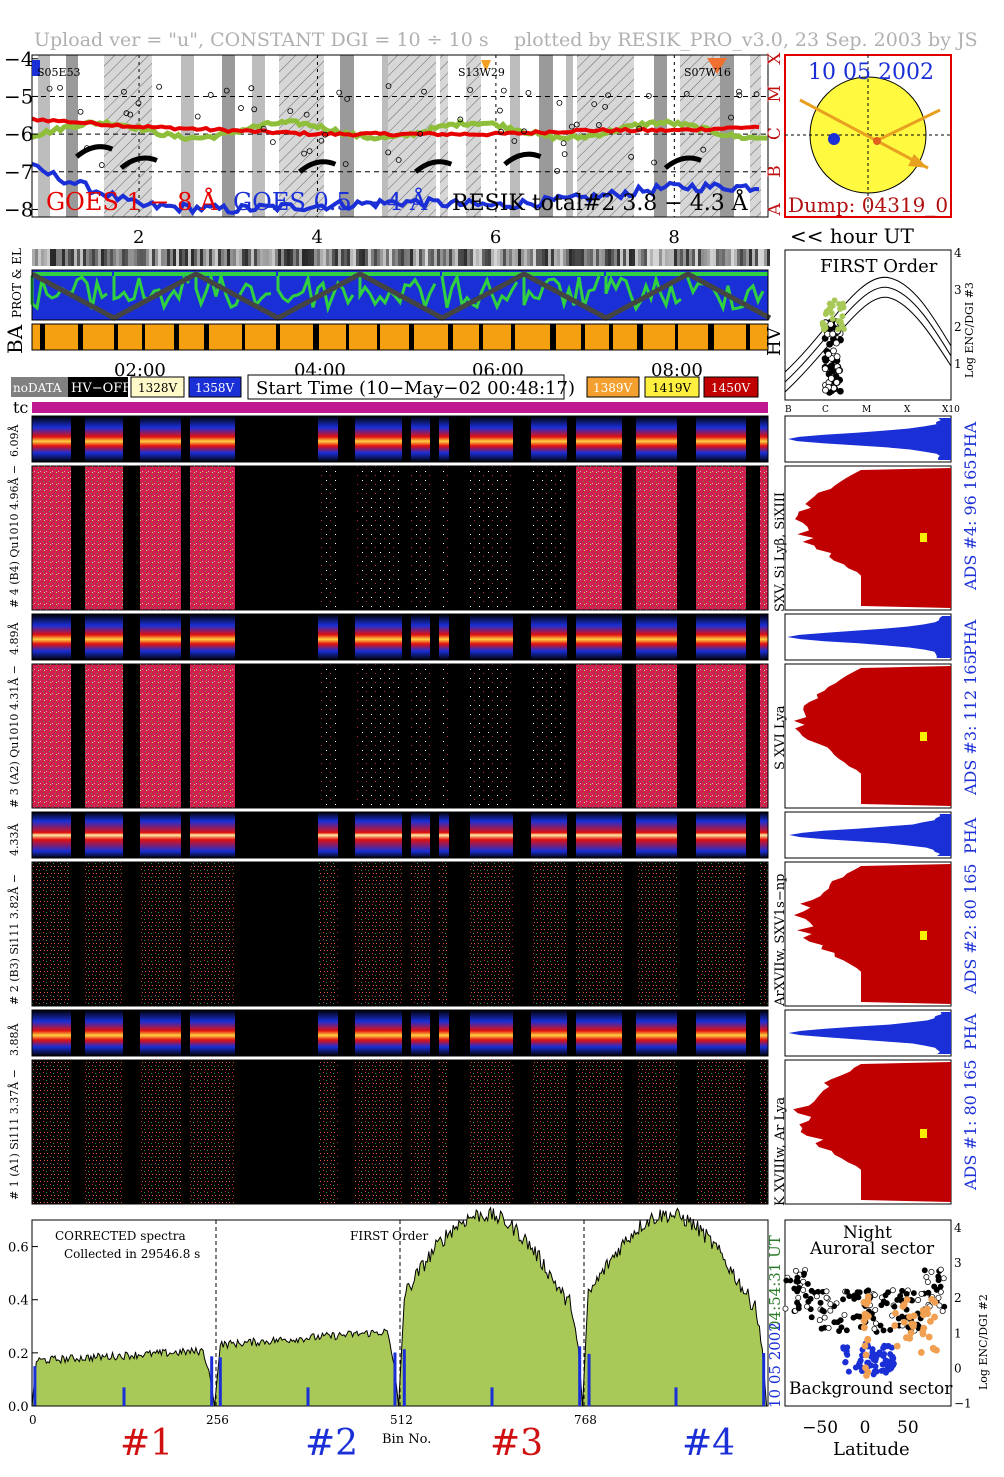  I want to click on grayscale-strip, so click(401, 257).